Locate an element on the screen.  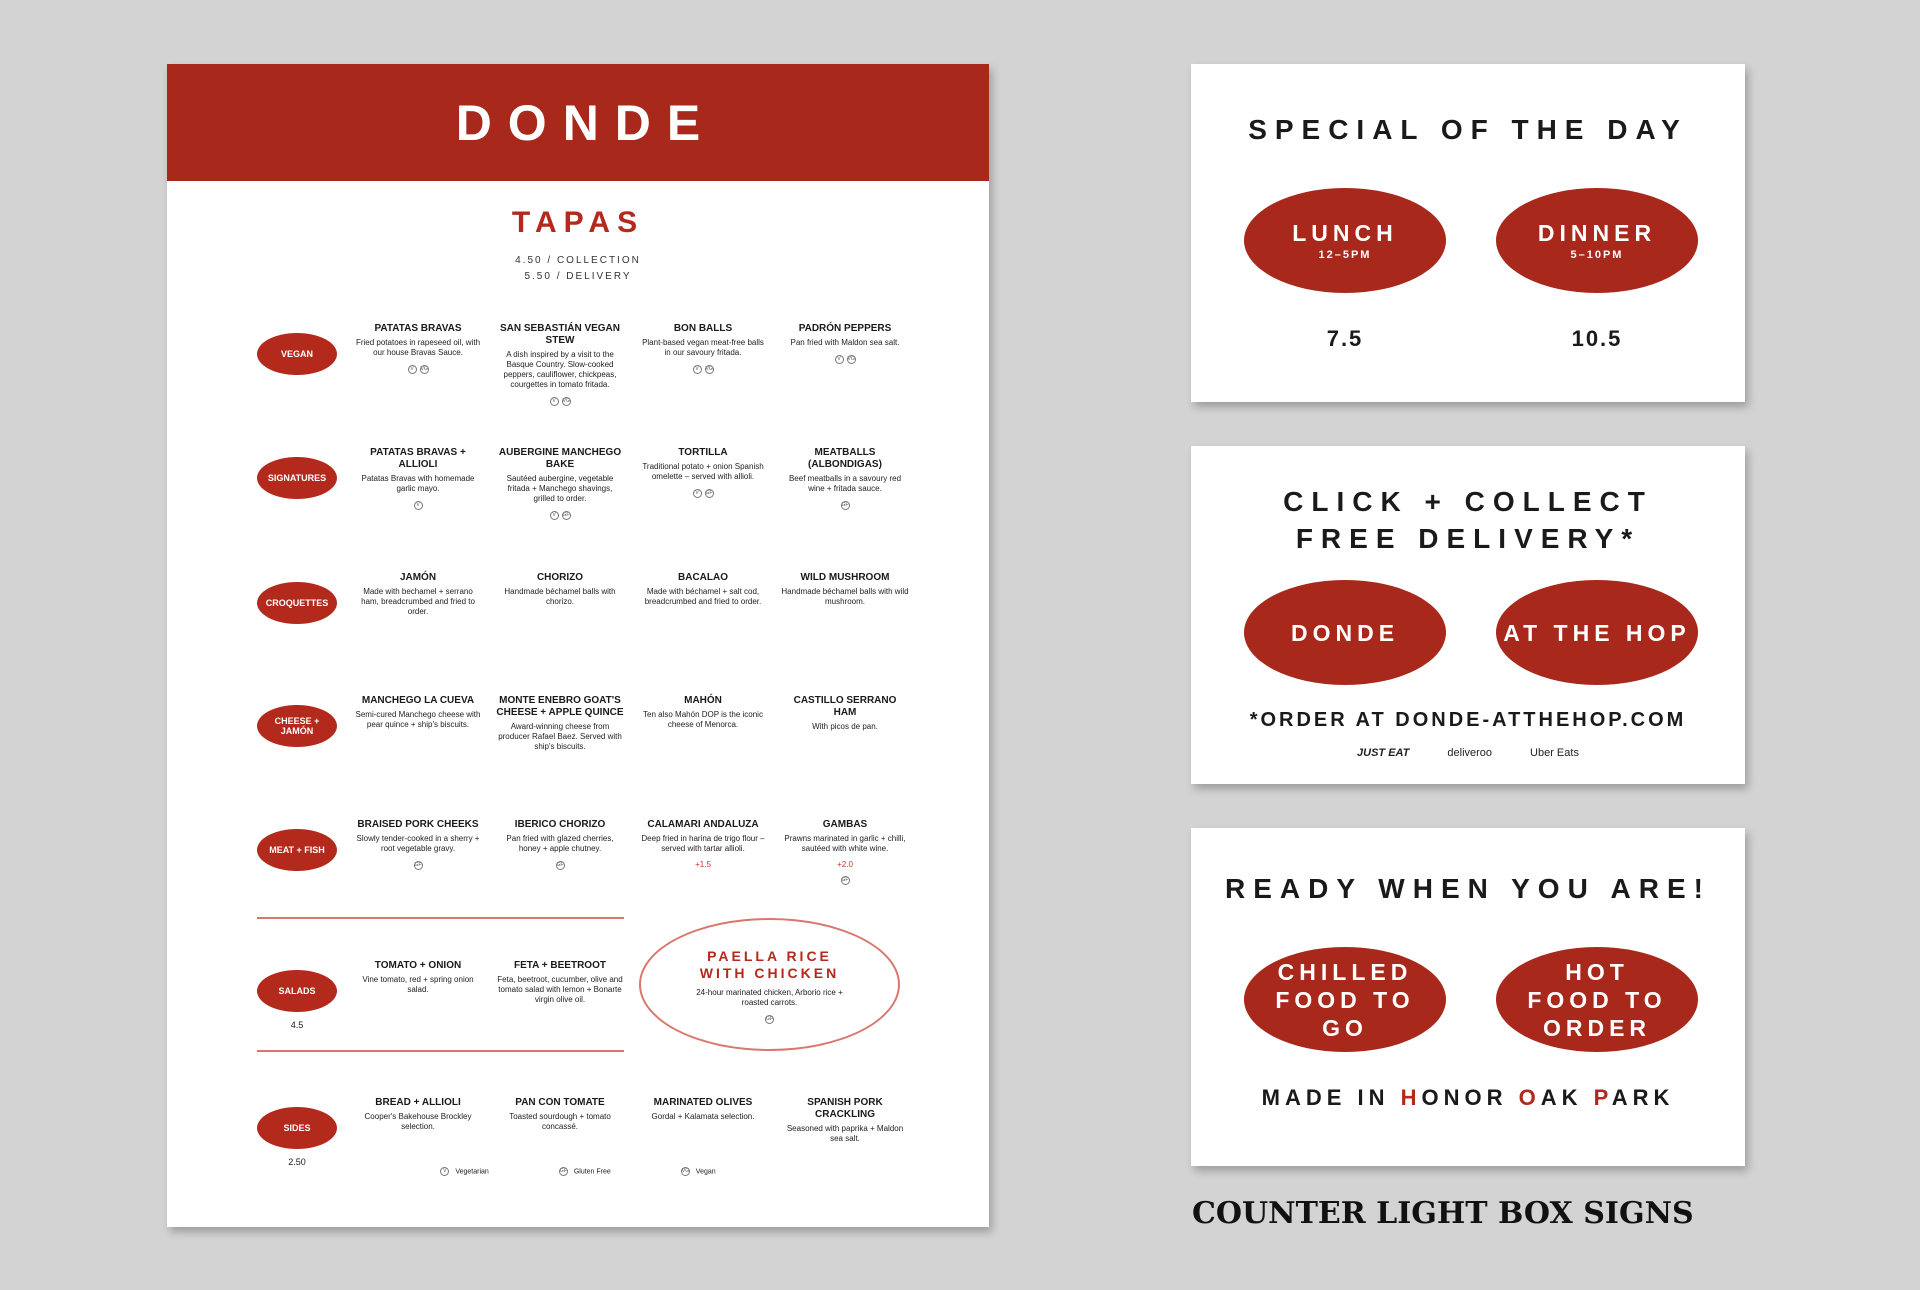
lunch-price: 7.5 is located at coordinates (1345, 338).